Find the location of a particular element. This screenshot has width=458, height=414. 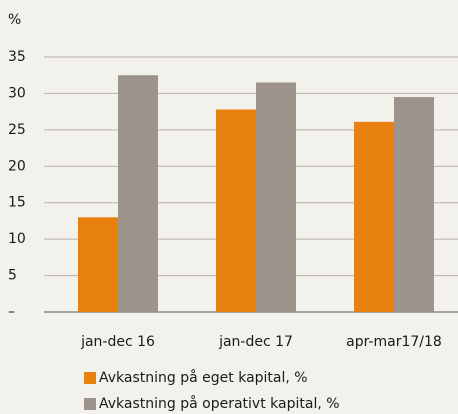

y-axis-label: % is located at coordinates (14, 20).